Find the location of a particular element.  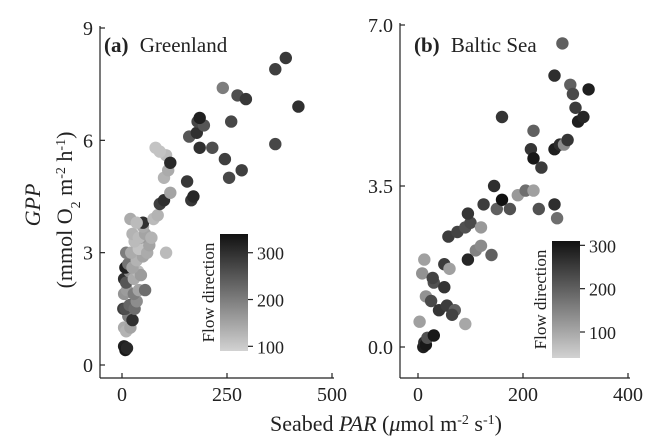

panel-a-name: Greenland is located at coordinates (184, 45).